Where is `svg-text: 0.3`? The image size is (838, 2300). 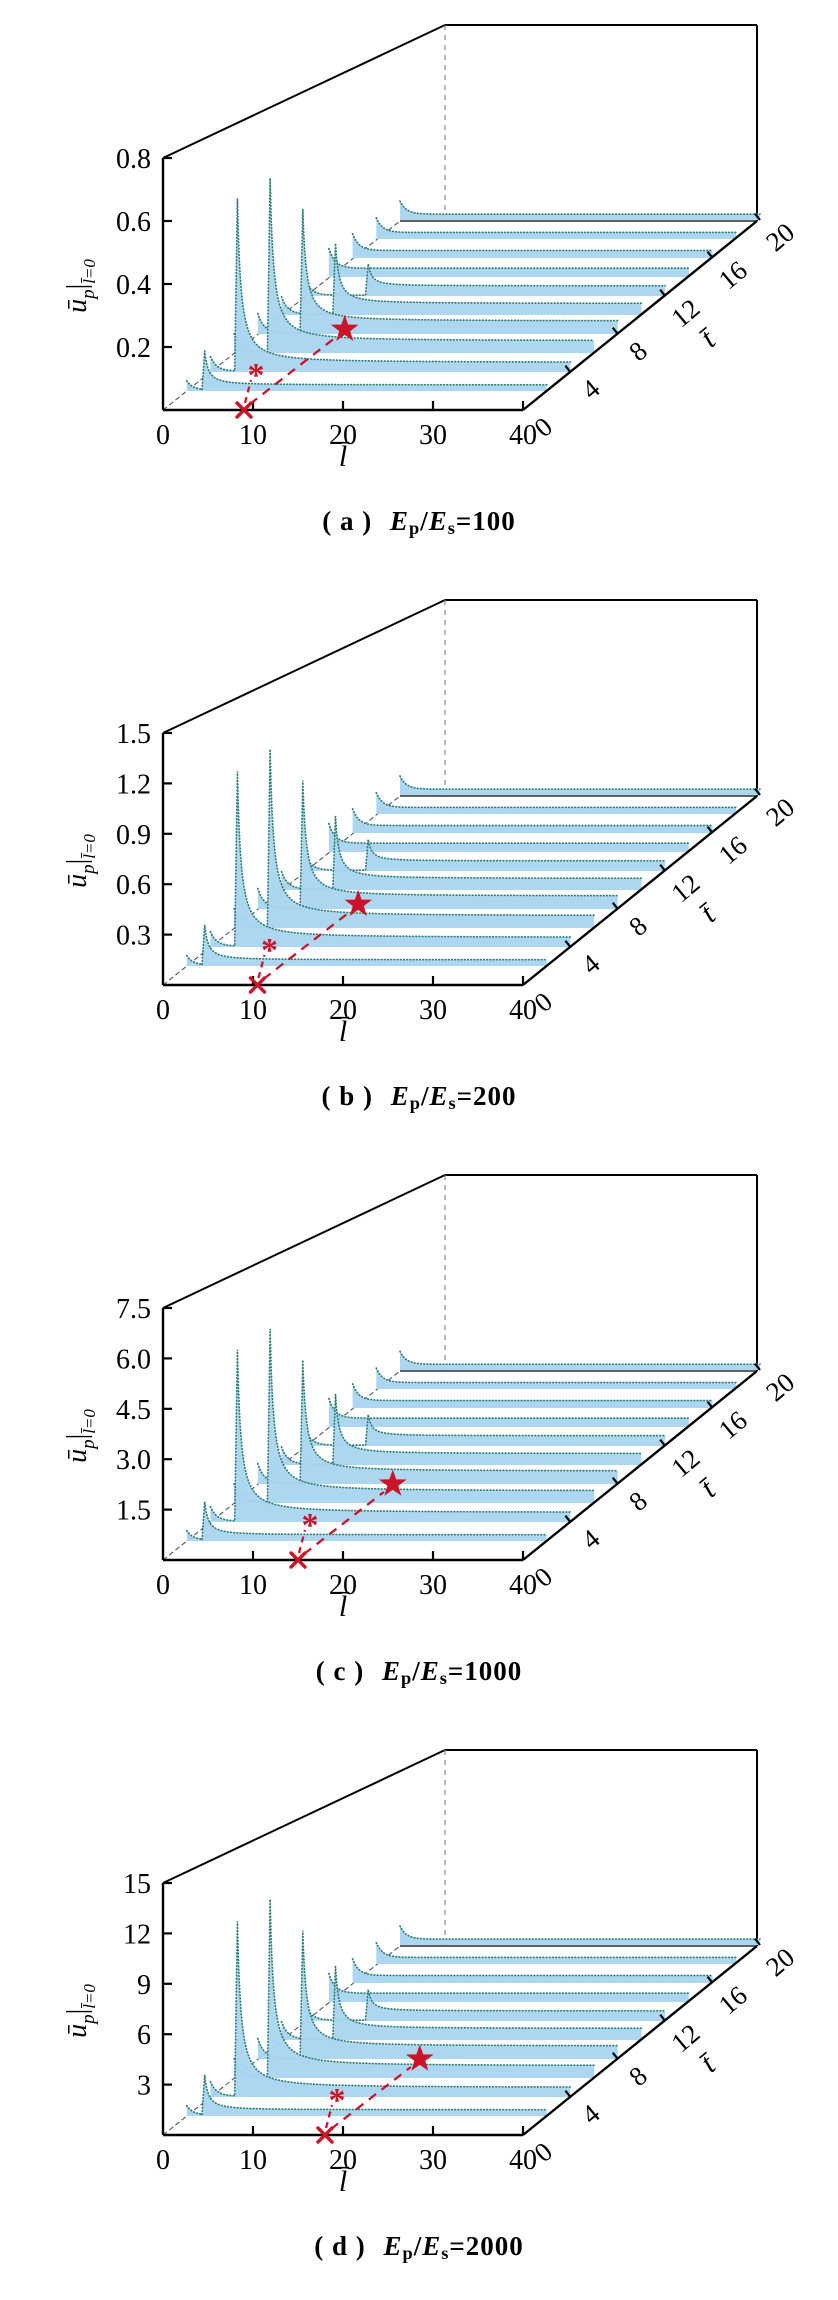 svg-text: 0.3 is located at coordinates (133, 936).